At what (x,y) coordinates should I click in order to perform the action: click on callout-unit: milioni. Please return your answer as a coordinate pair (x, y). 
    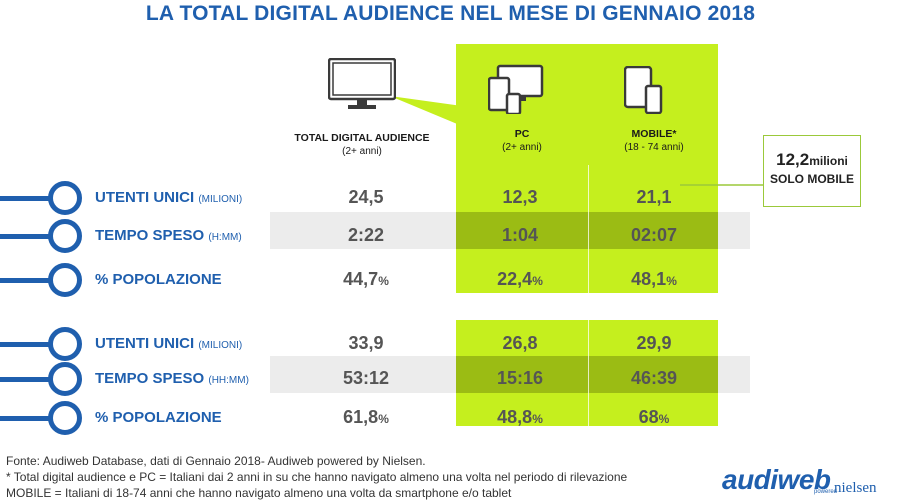
    Looking at the image, I should click on (828, 161).